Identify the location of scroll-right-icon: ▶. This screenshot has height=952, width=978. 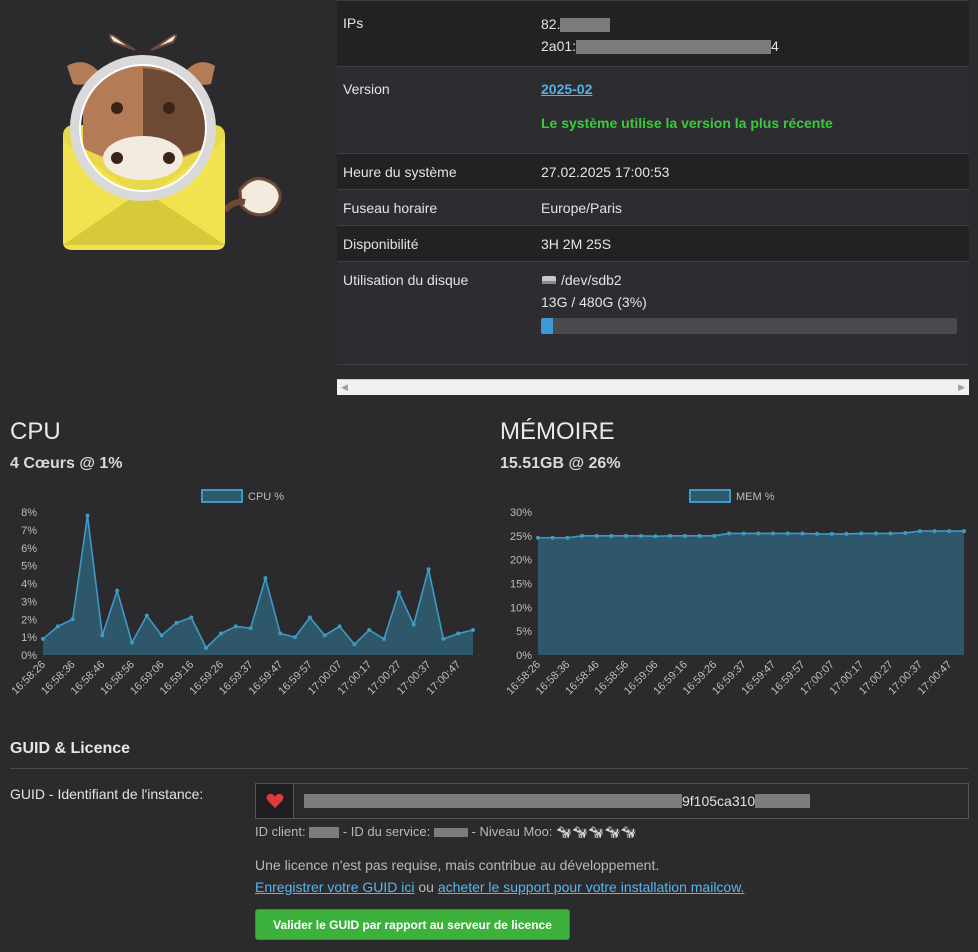
(961, 387).